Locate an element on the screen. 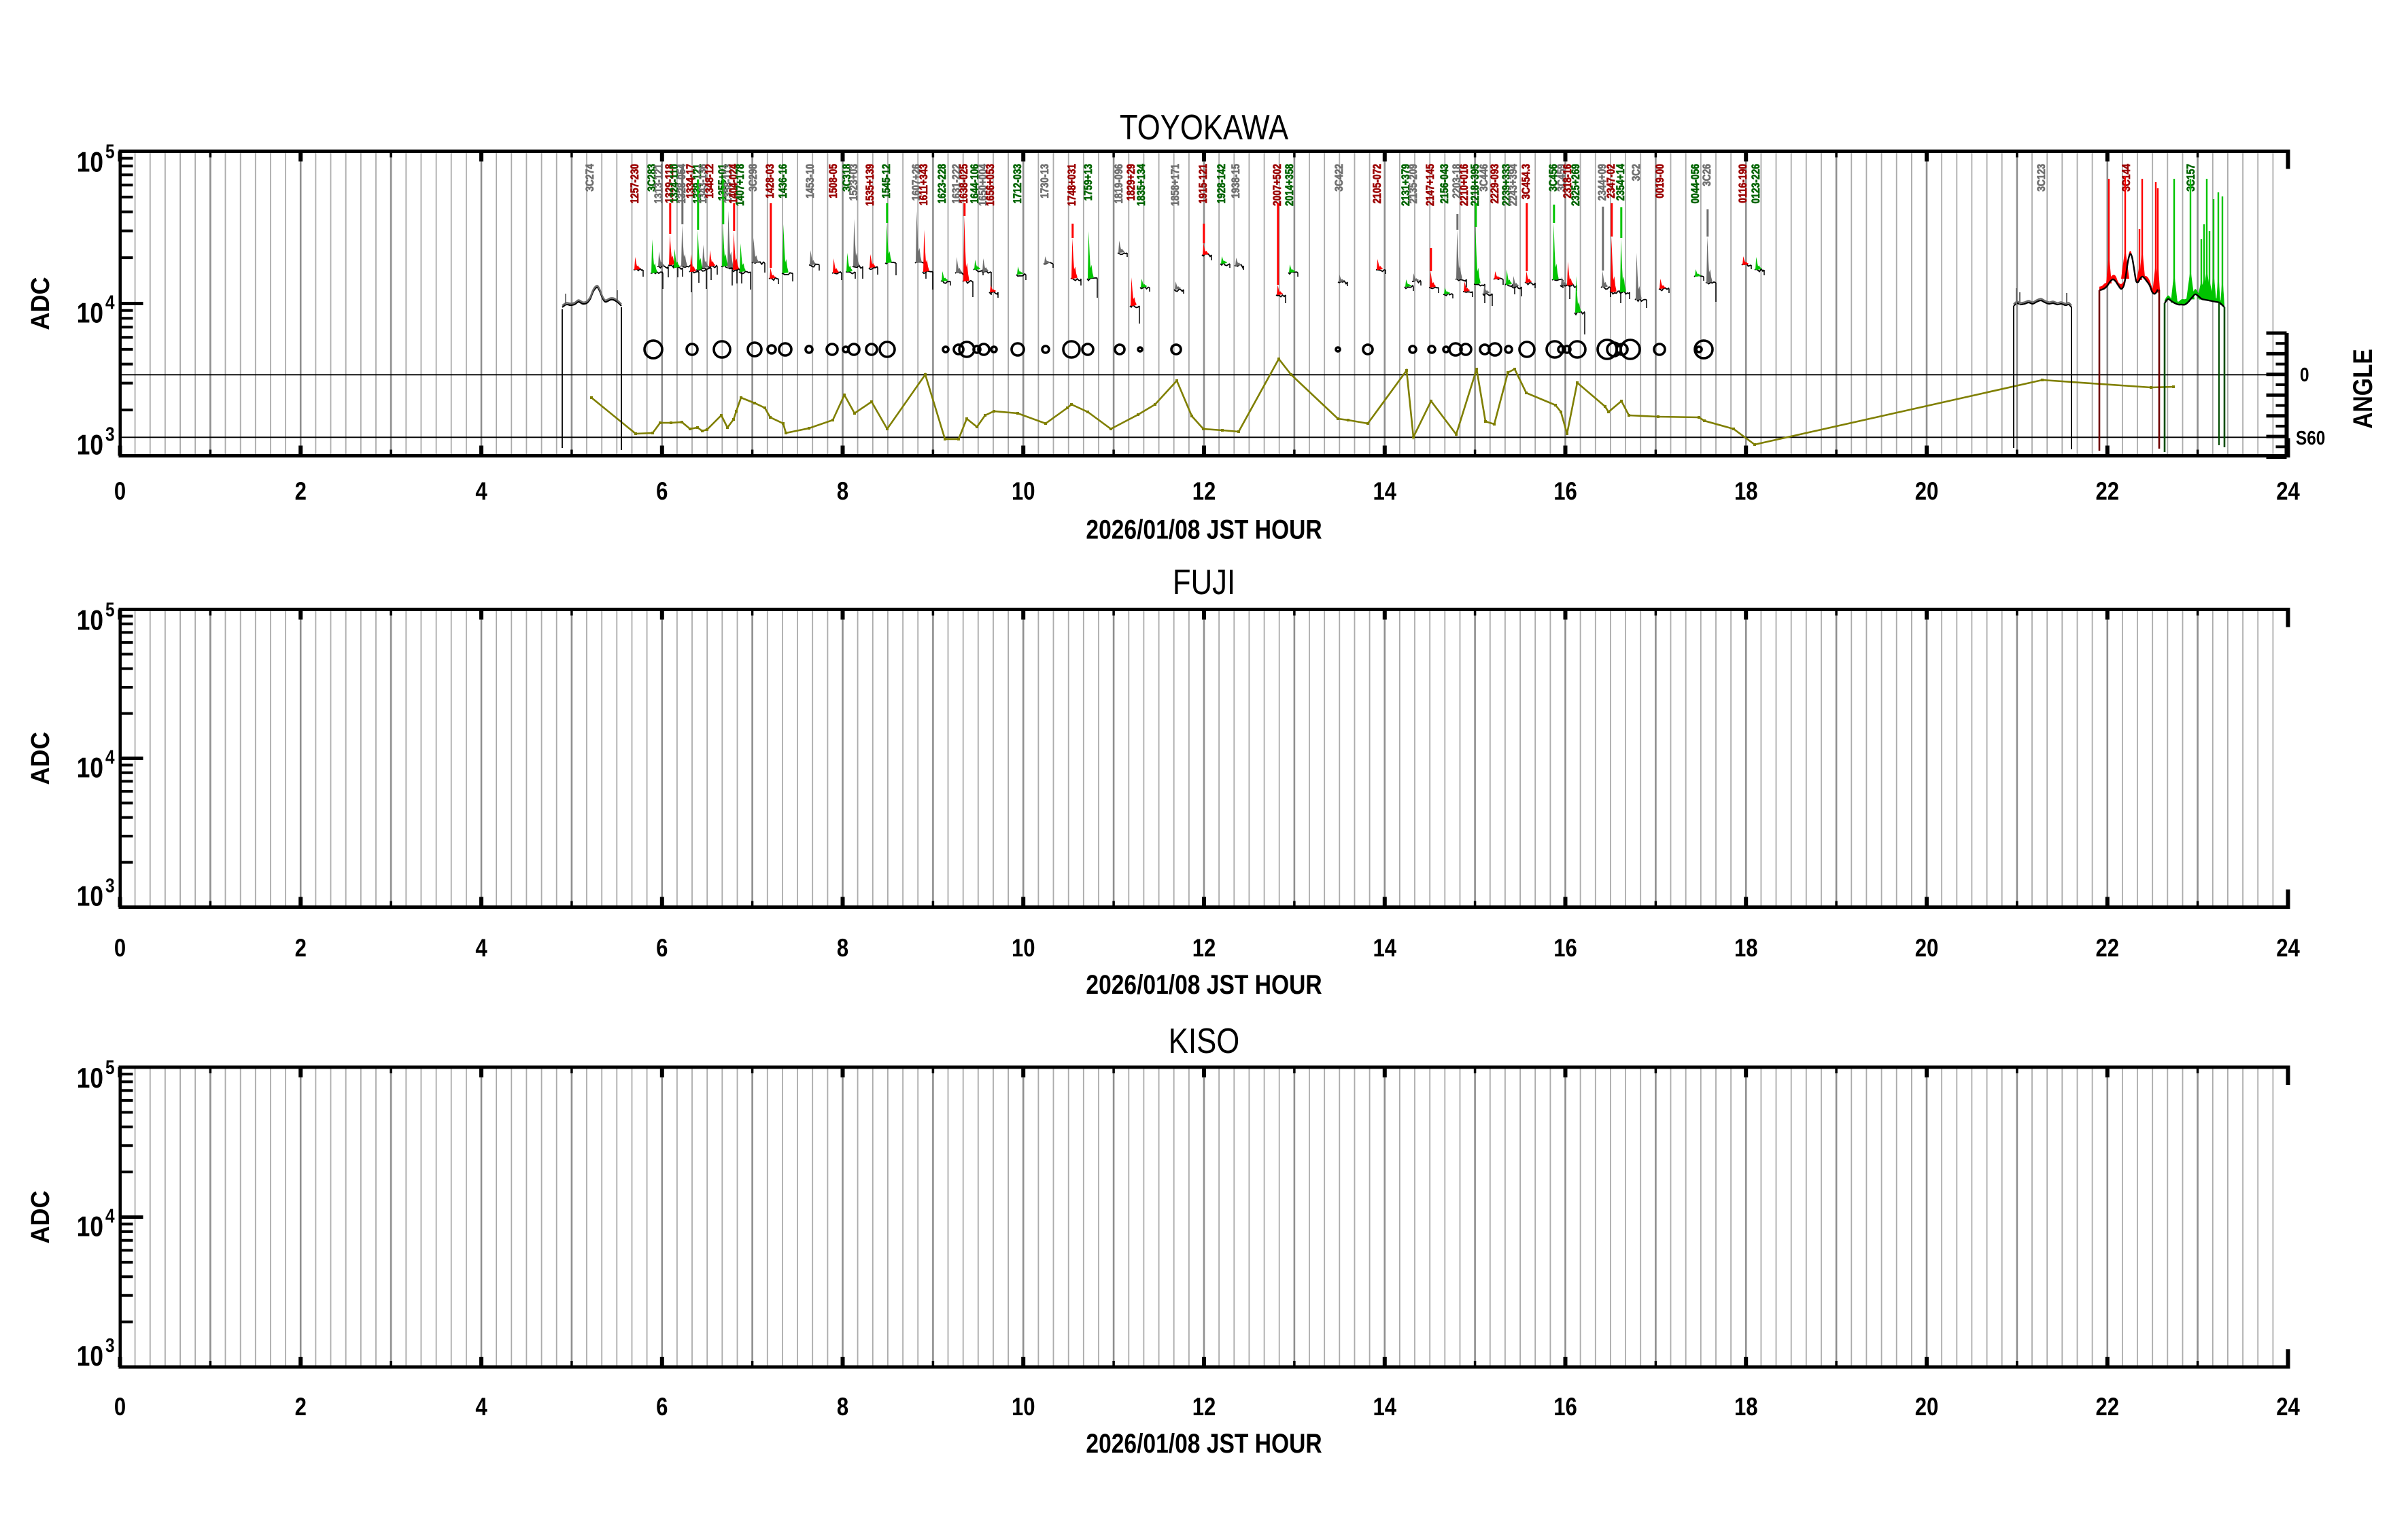 The height and width of the screenshot is (1524, 2408). svg-text: 2318-16 is located at coordinates (1568, 181).